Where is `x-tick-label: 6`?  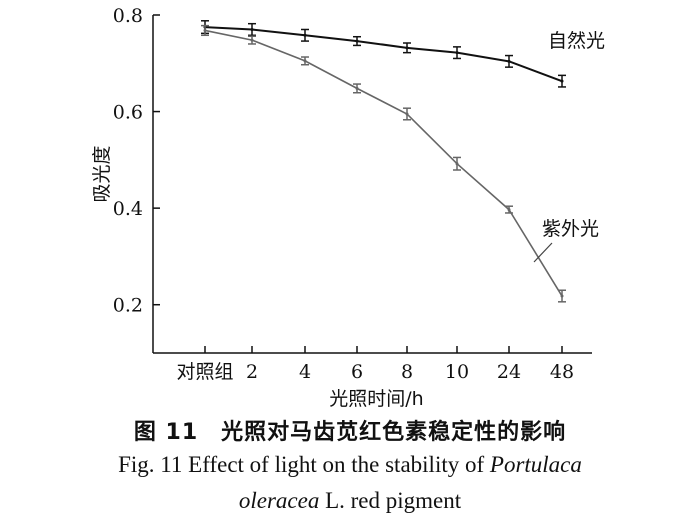
x-tick-label: 6 is located at coordinates (357, 372).